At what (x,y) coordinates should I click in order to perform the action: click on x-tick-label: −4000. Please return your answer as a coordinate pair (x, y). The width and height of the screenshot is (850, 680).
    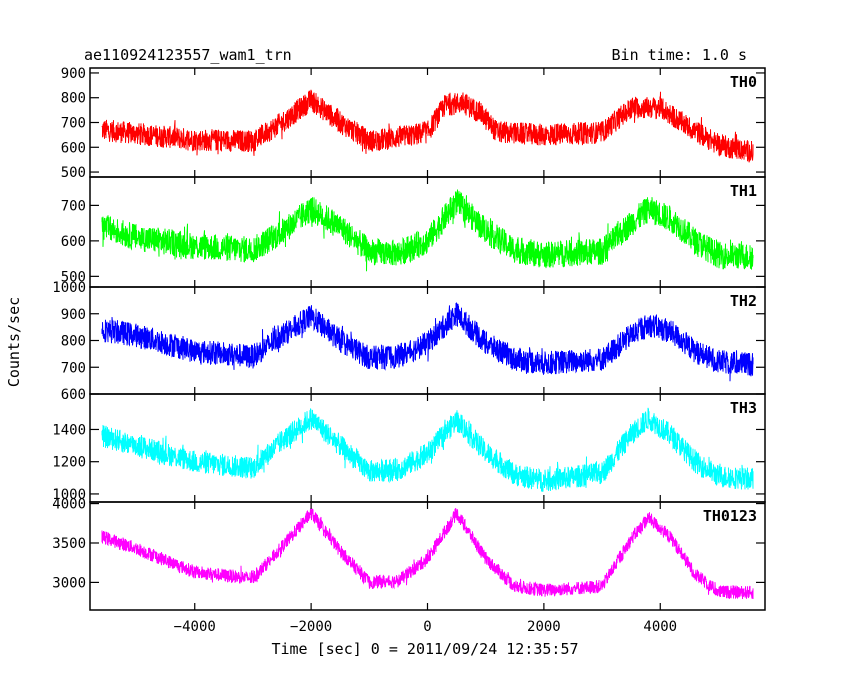
    Looking at the image, I should click on (195, 627).